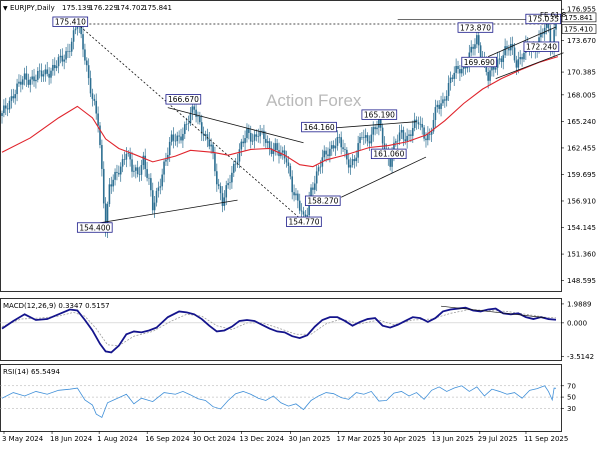  I want to click on x-tick-label: 13 Dec 2024, so click(261, 439).